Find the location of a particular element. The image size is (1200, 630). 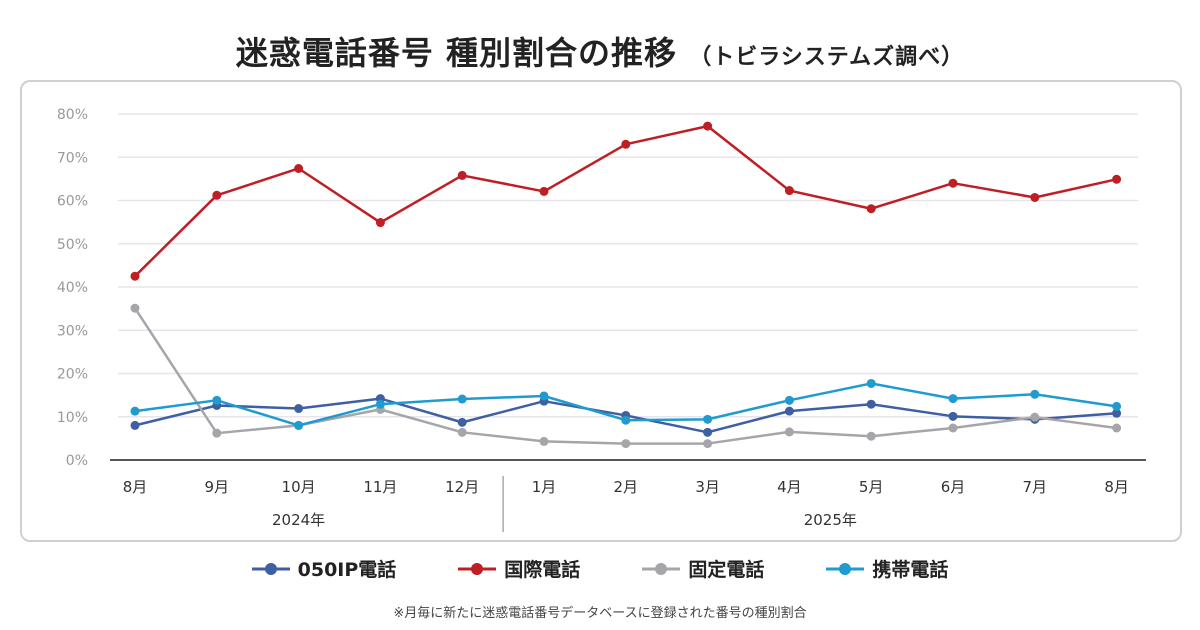

legend-label: 携帯電話 is located at coordinates (910, 570).